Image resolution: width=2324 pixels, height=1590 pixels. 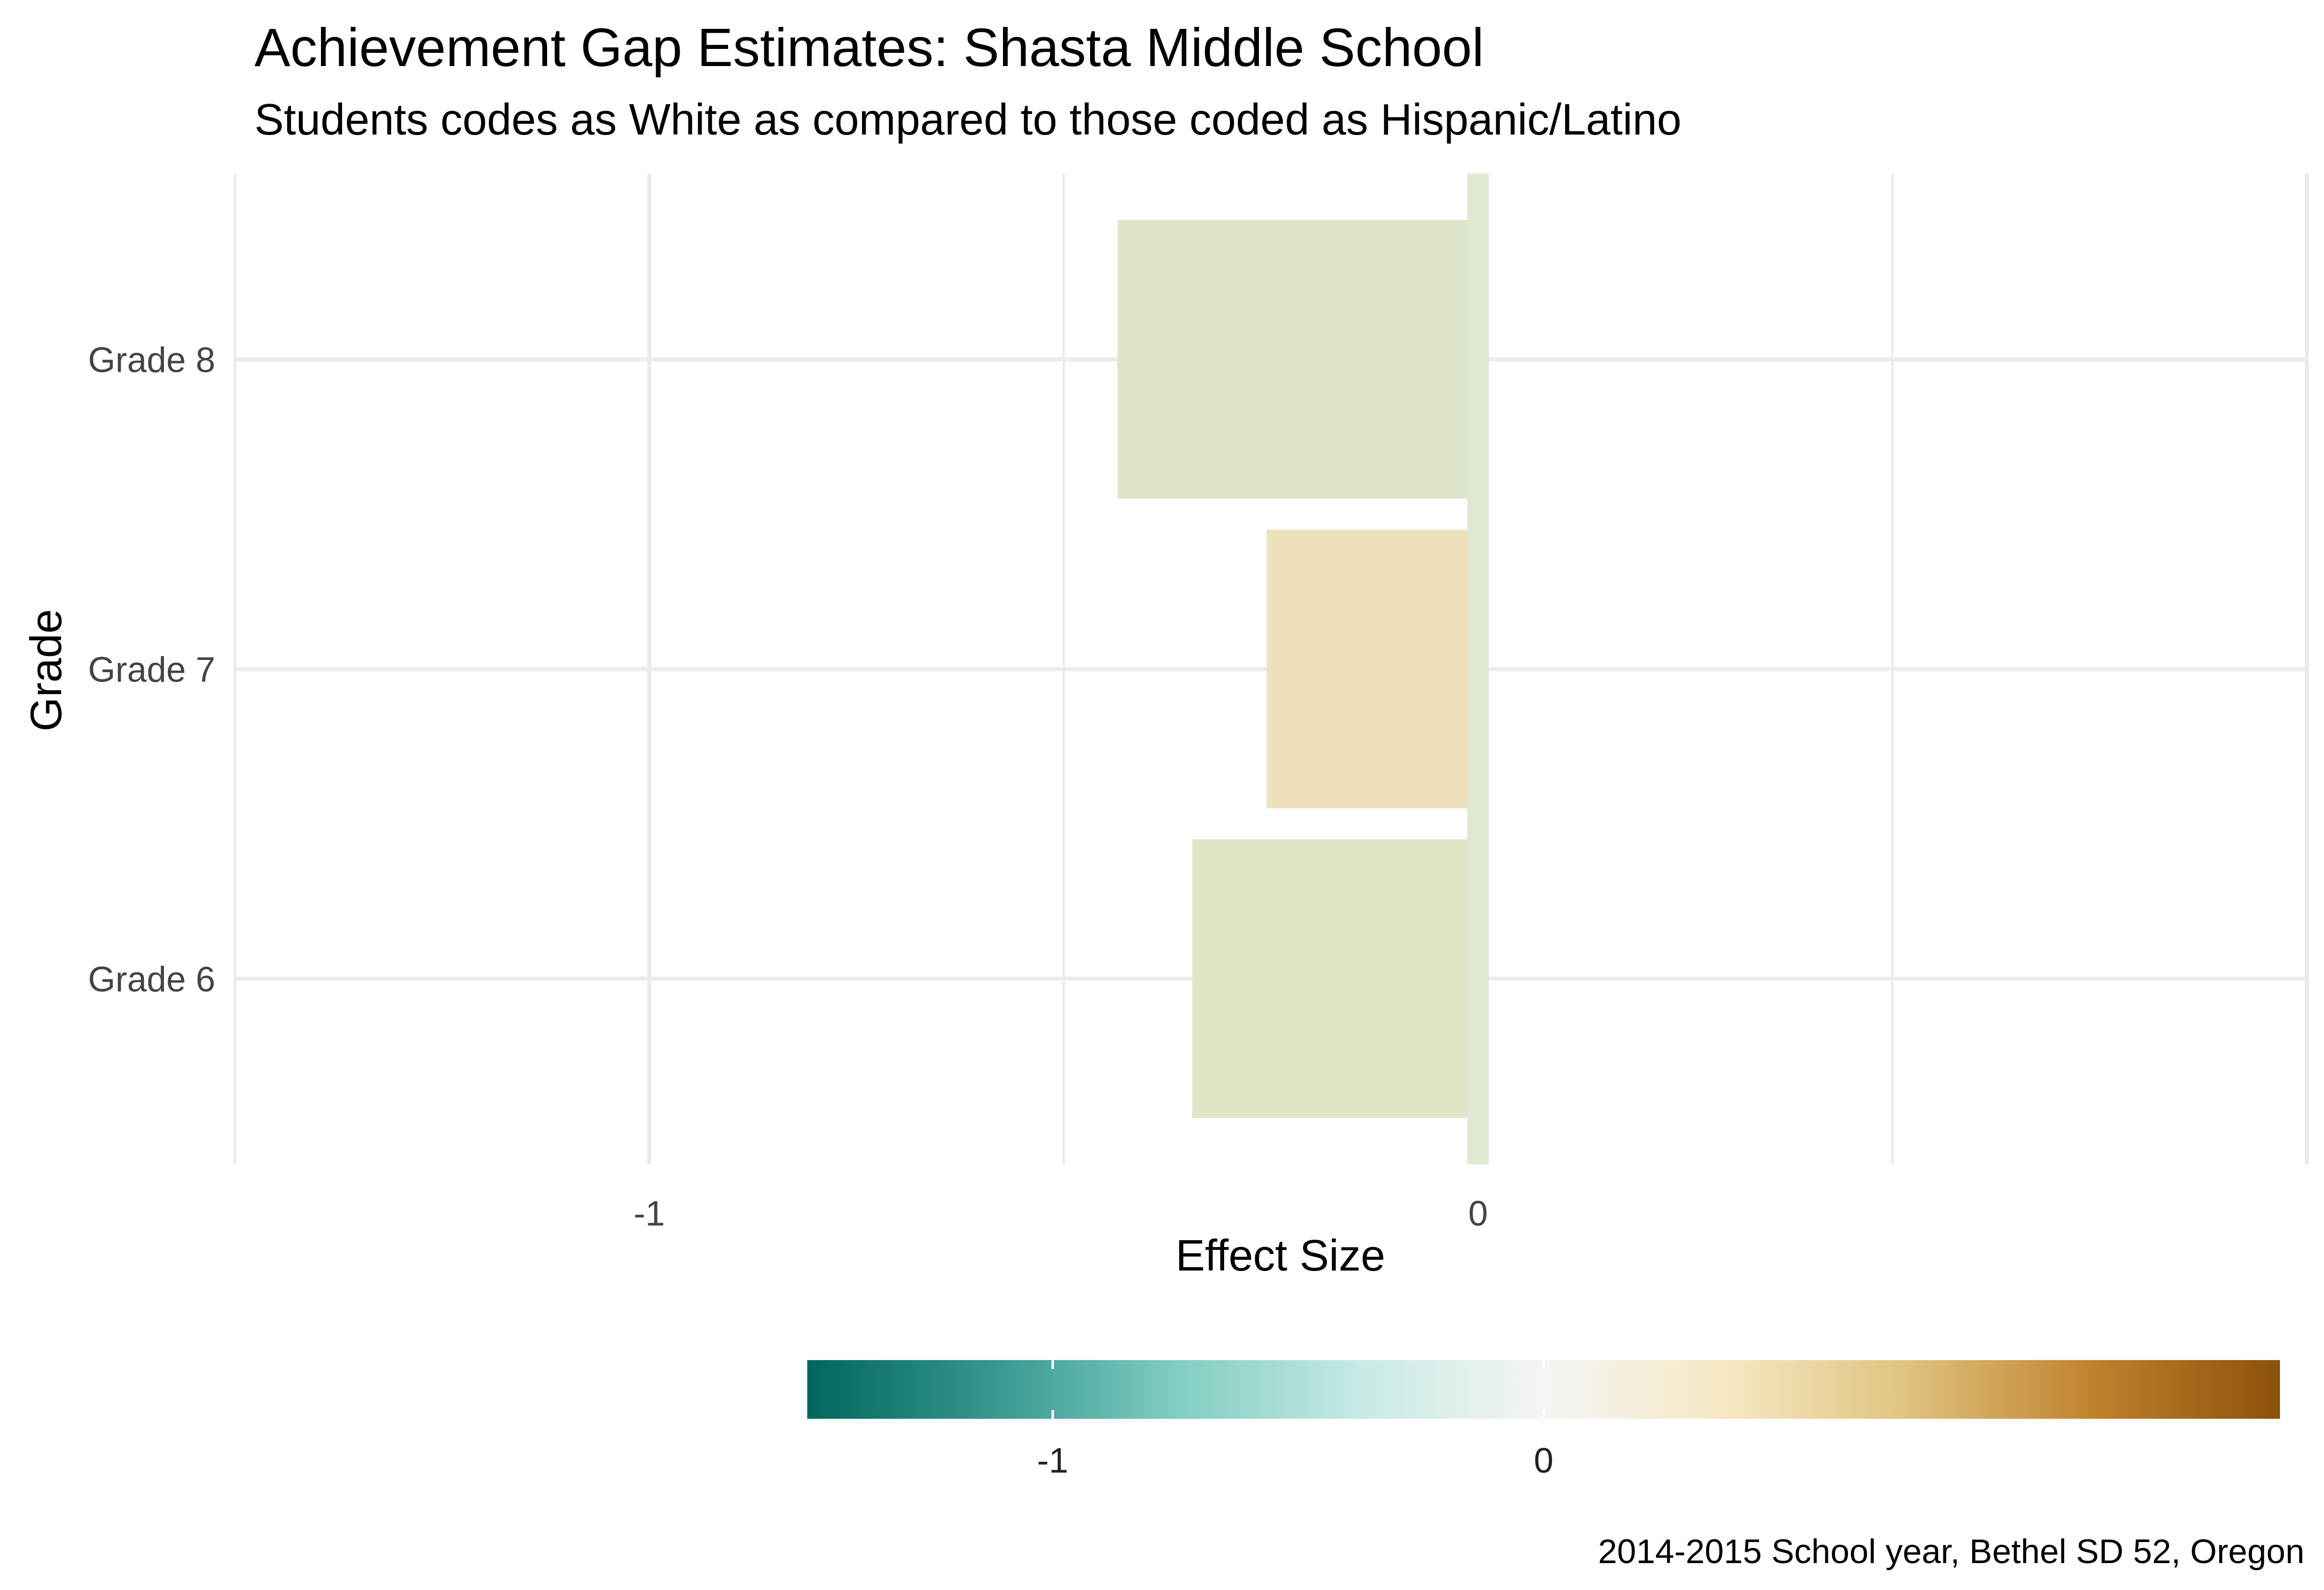 What do you see at coordinates (1295, 1420) in the screenshot?
I see `legend-ticks: -1 0` at bounding box center [1295, 1420].